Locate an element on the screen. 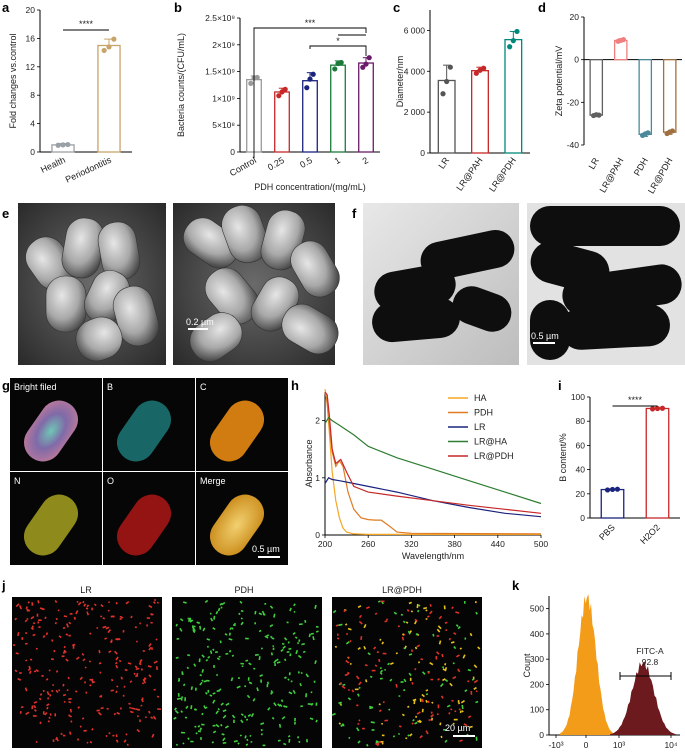 The width and height of the screenshot is (685, 753). d-xtick-label-0: LR is located at coordinates (594, 163).